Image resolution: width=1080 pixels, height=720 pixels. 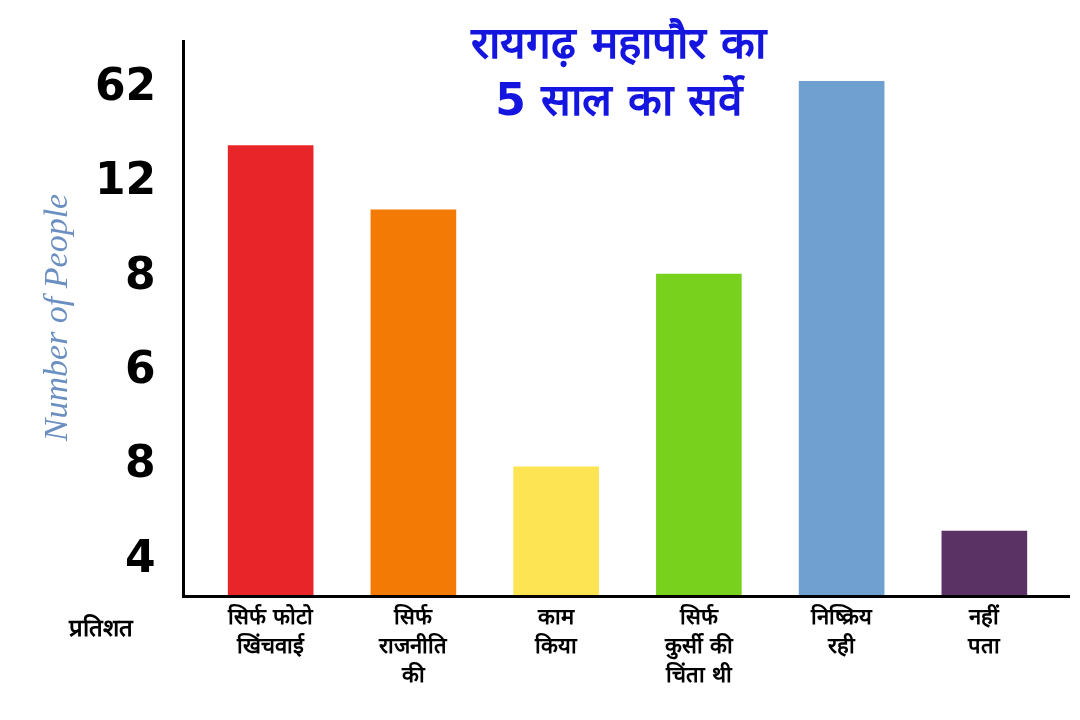 I want to click on x-tick-label: सिर्फ राजनीति की, so click(x=413, y=645).